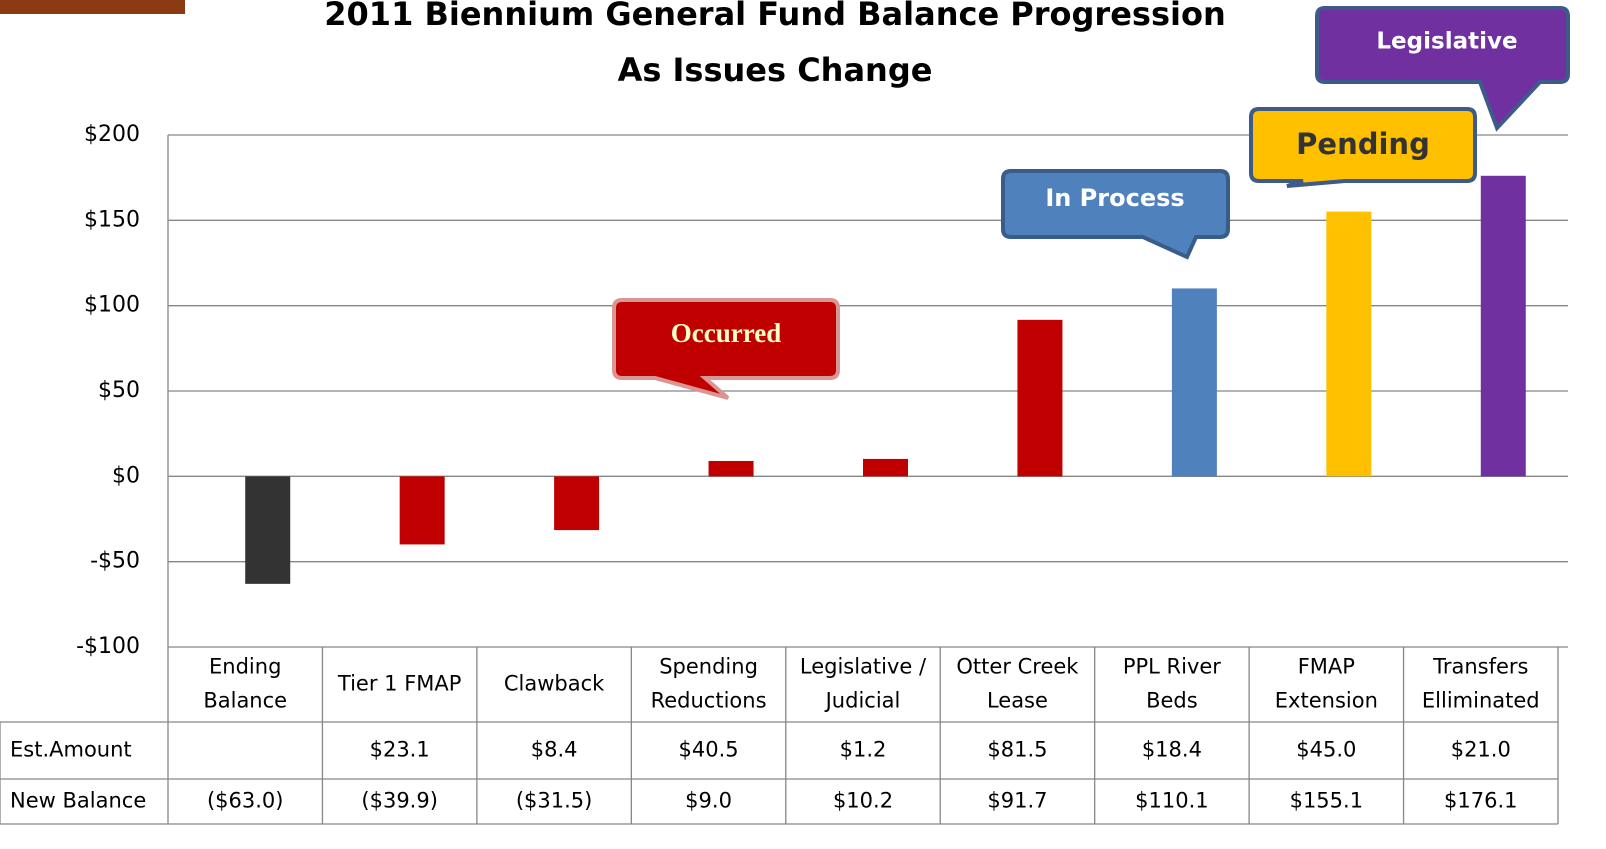 The image size is (1606, 849). Describe the element at coordinates (399, 684) in the screenshot. I see `x-tick-label: Tier 1 FMAP` at that location.